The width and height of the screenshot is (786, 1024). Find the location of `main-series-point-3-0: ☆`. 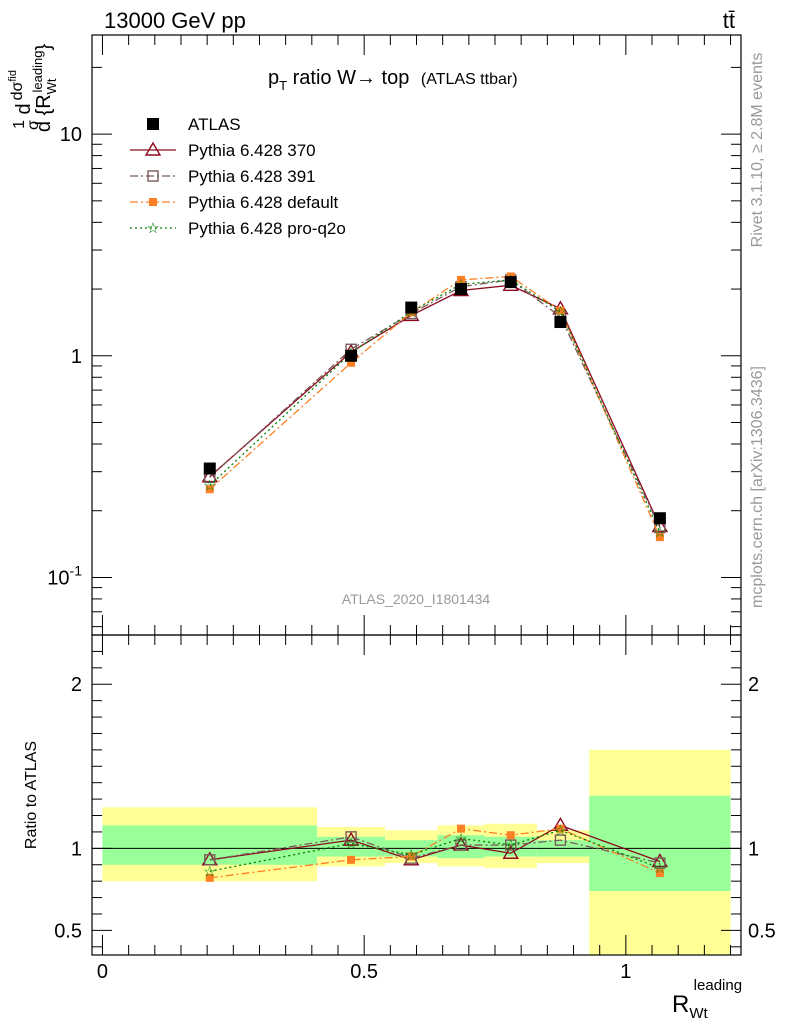

main-series-point-3-0: ☆ is located at coordinates (209, 485).